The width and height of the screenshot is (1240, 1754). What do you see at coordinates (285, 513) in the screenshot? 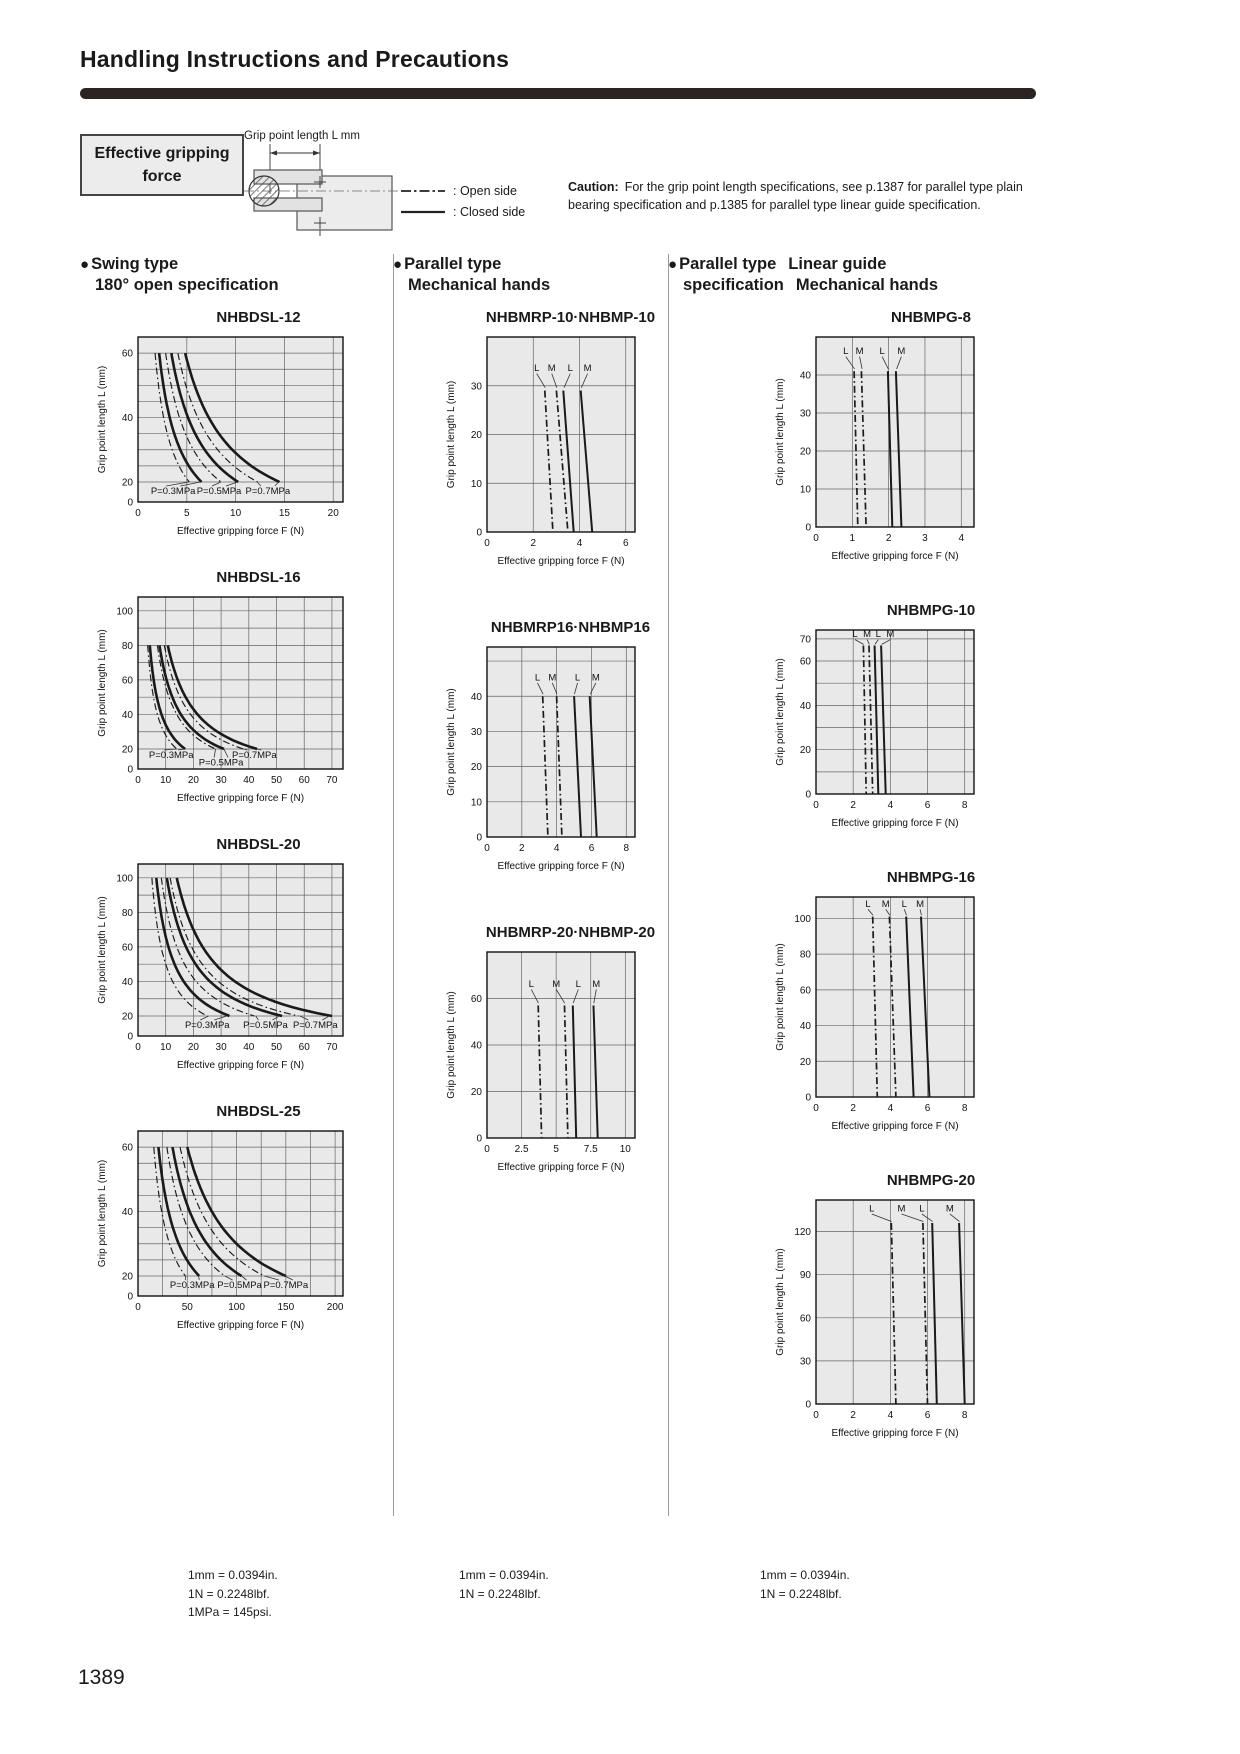
I see `svg-text: 15` at bounding box center [285, 513].